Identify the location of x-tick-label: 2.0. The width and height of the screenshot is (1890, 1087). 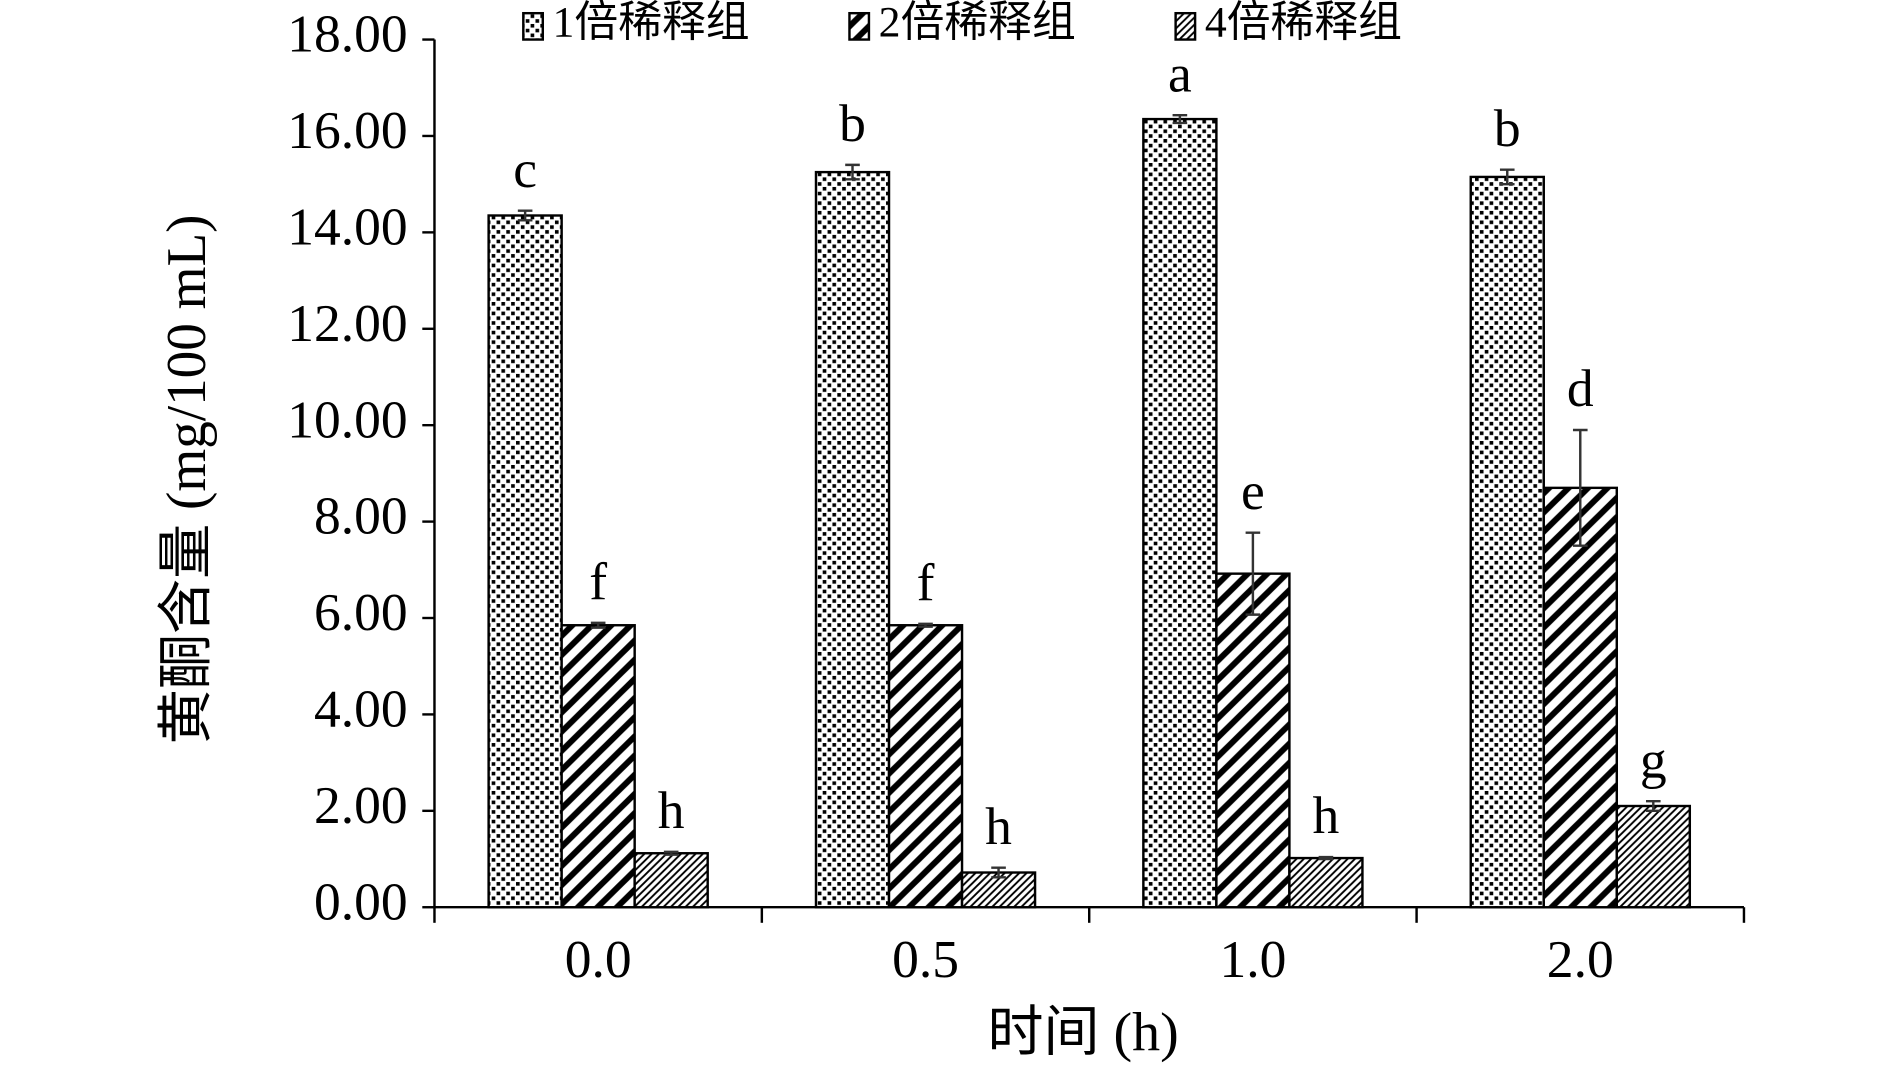
(1580, 960).